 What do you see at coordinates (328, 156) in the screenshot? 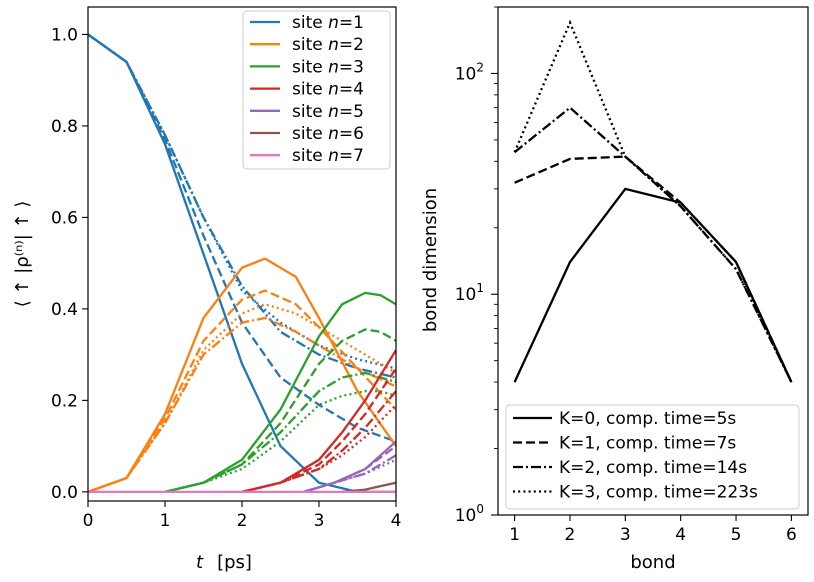
I see `legend-label: site n=7` at bounding box center [328, 156].